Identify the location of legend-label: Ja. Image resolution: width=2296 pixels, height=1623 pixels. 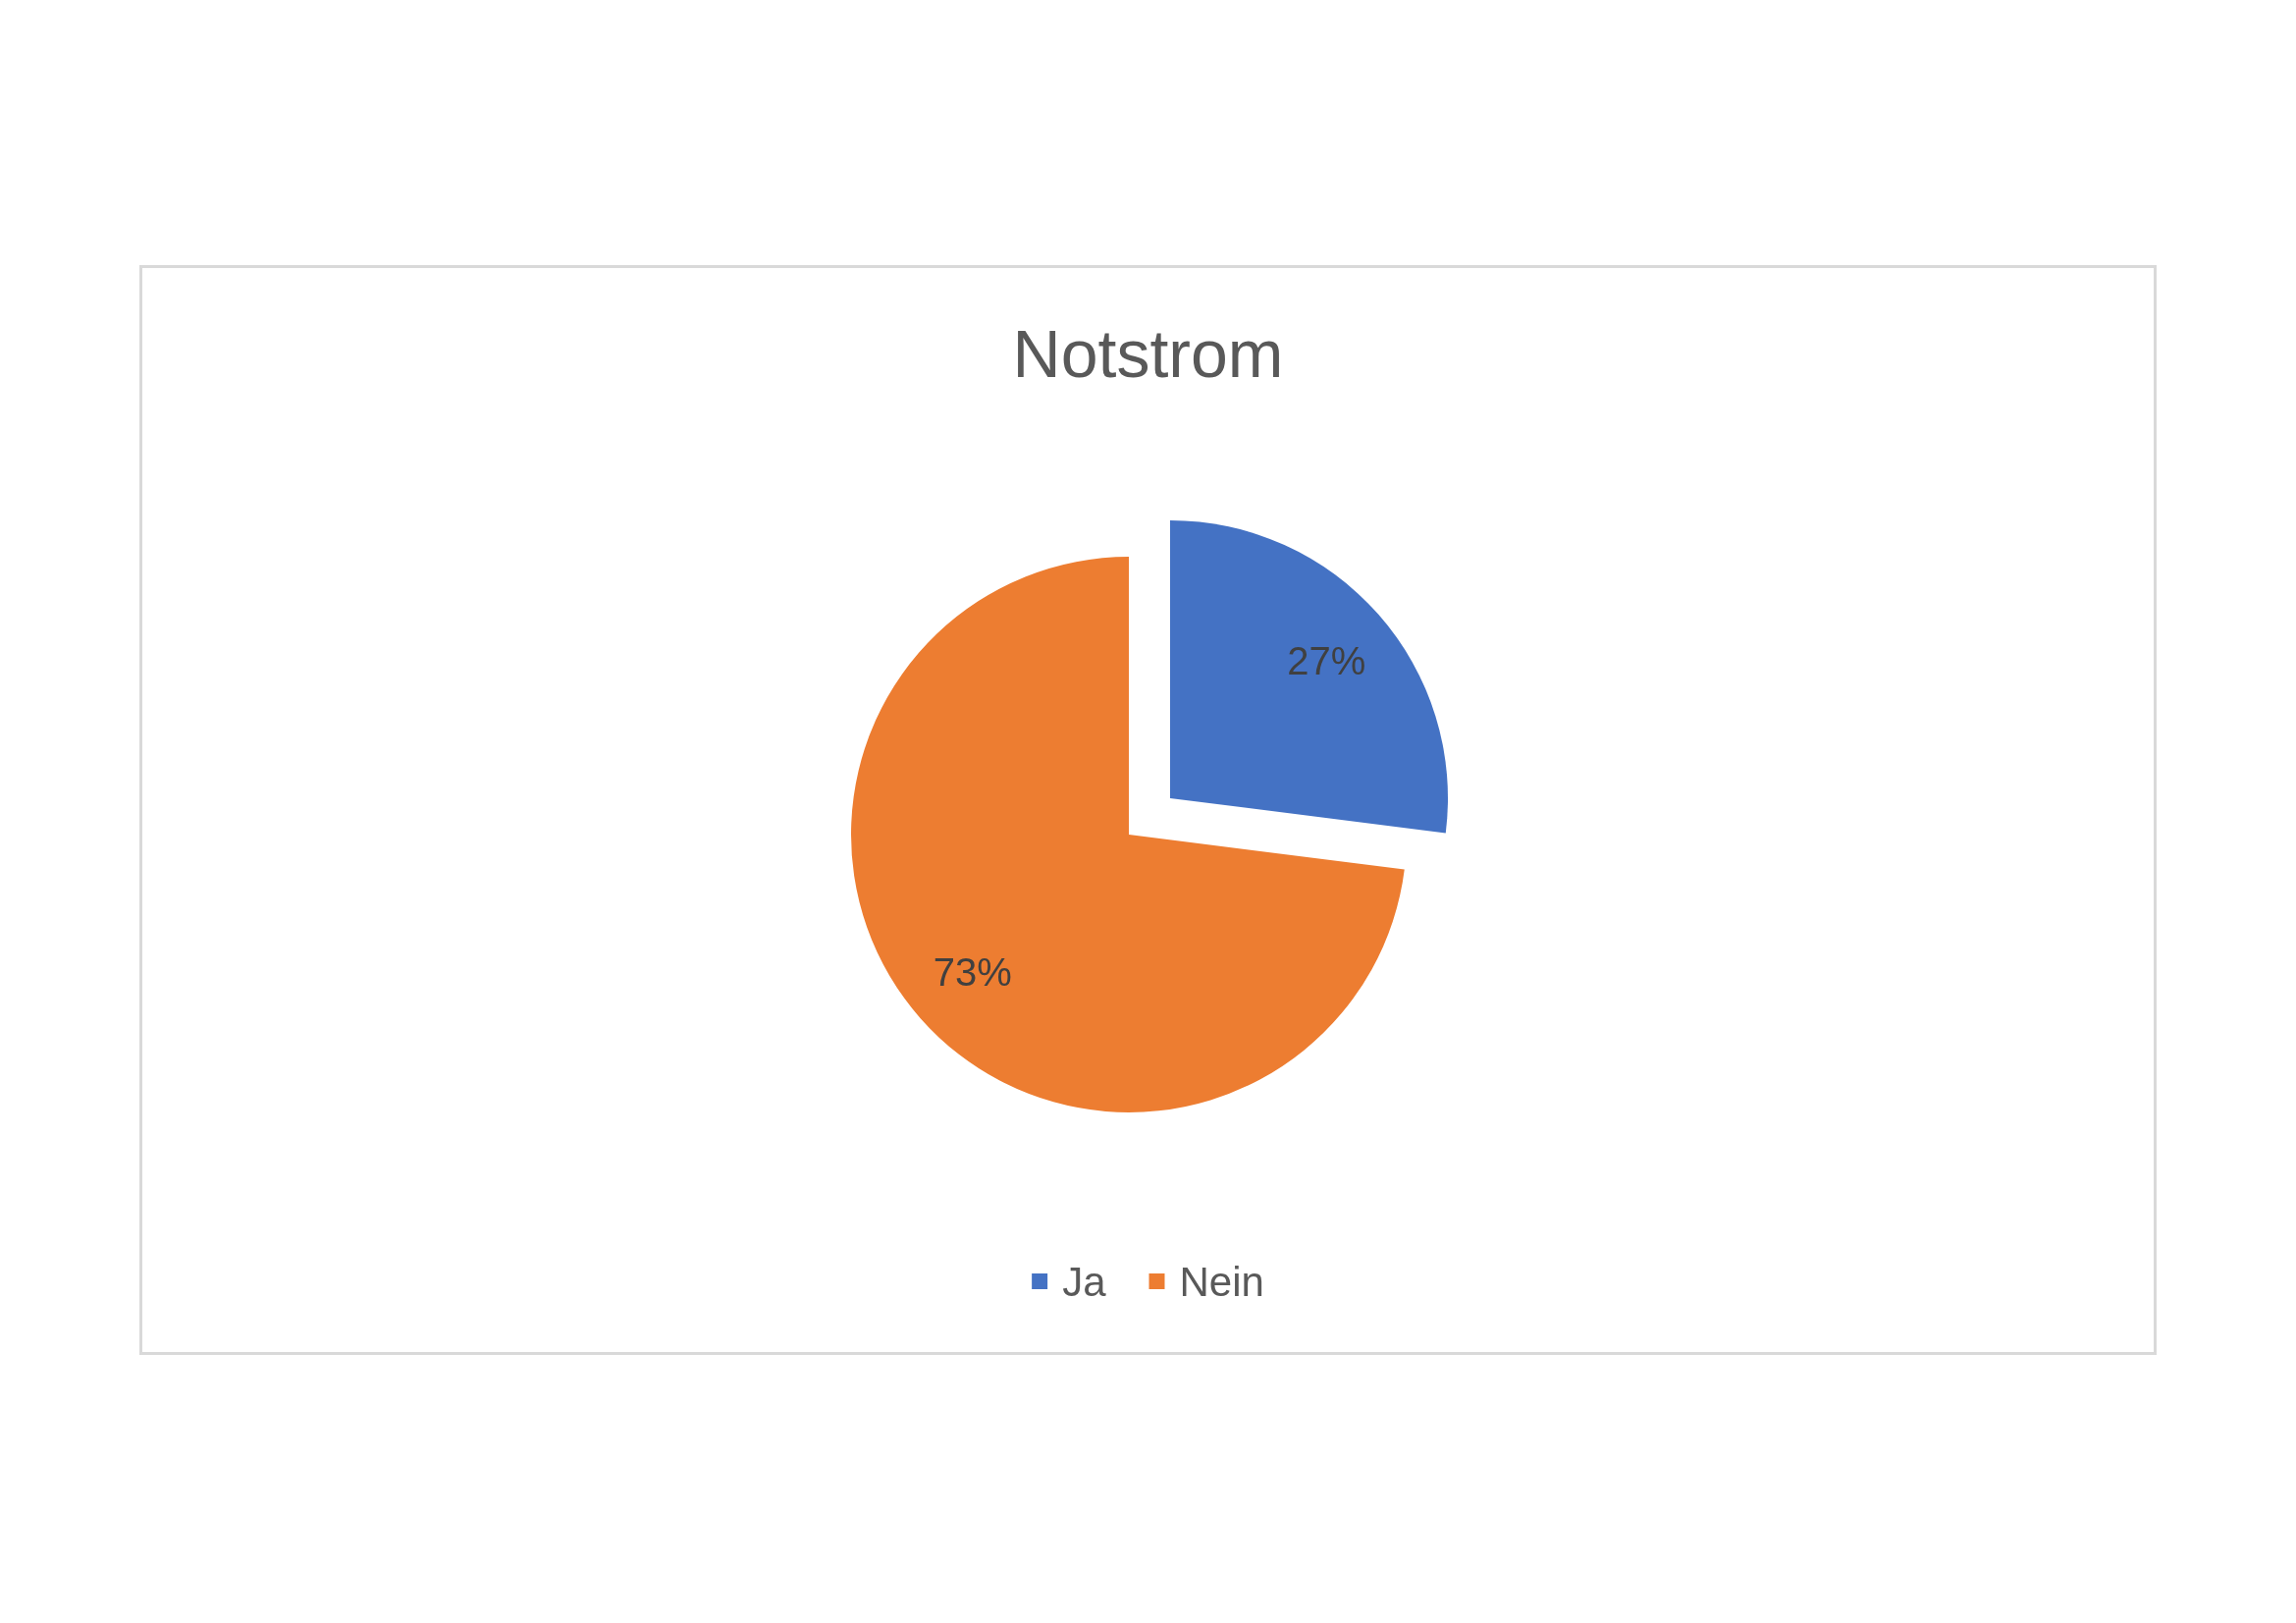
(1084, 1282).